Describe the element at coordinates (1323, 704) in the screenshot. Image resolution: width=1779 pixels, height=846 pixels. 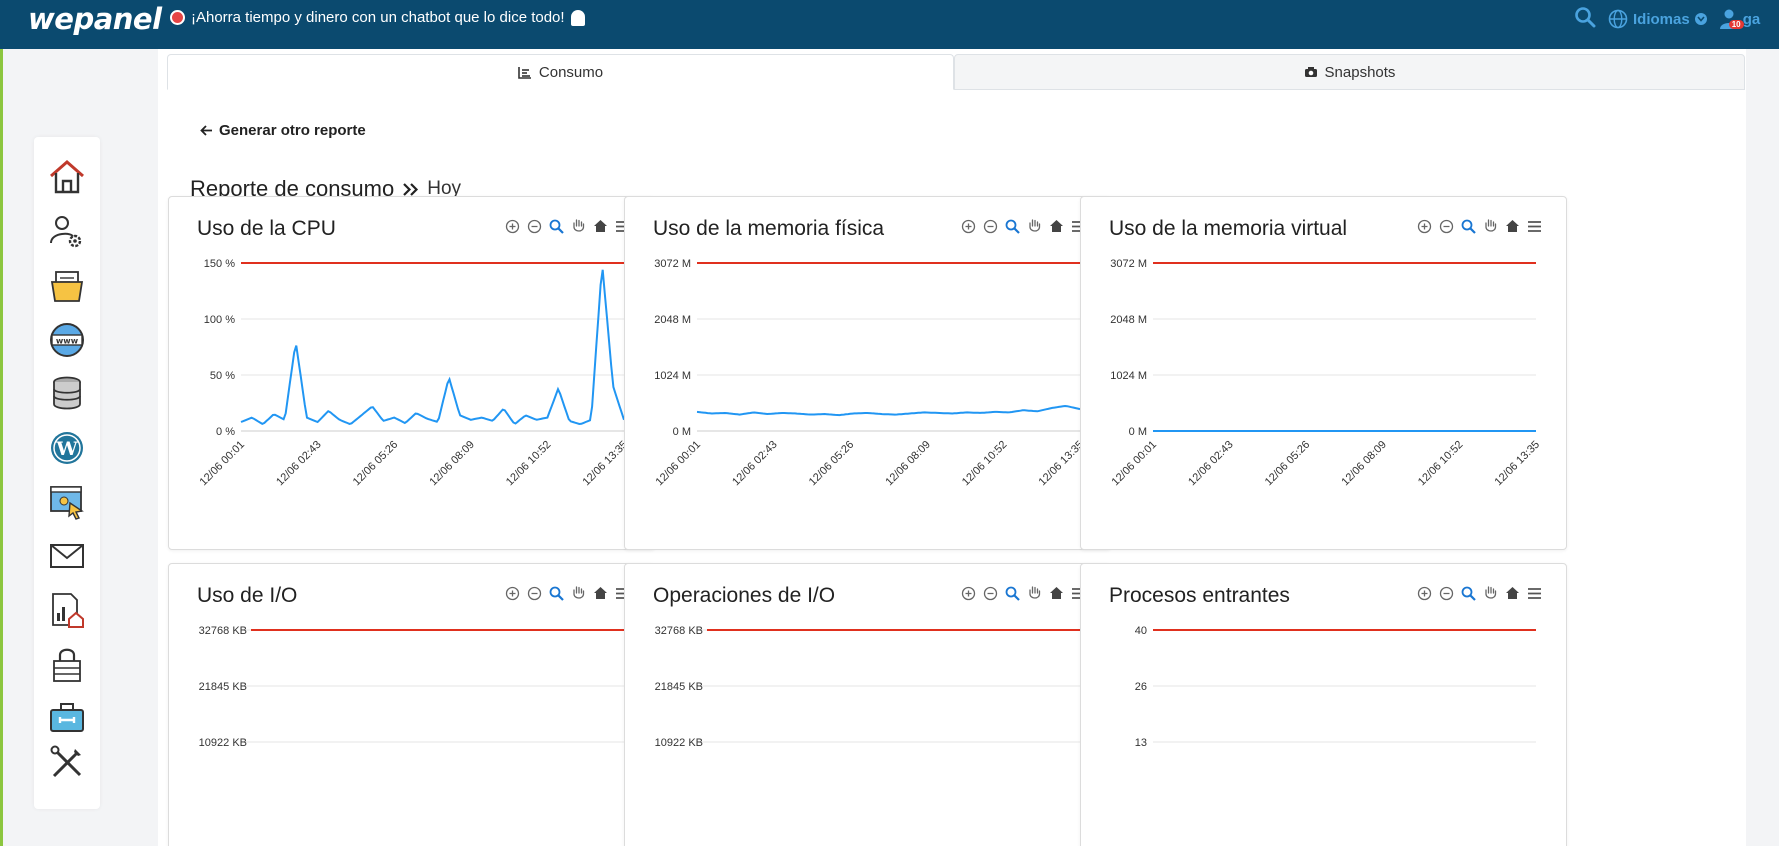
I see `chart-card: Procesos entrantes 13 26 40` at that location.